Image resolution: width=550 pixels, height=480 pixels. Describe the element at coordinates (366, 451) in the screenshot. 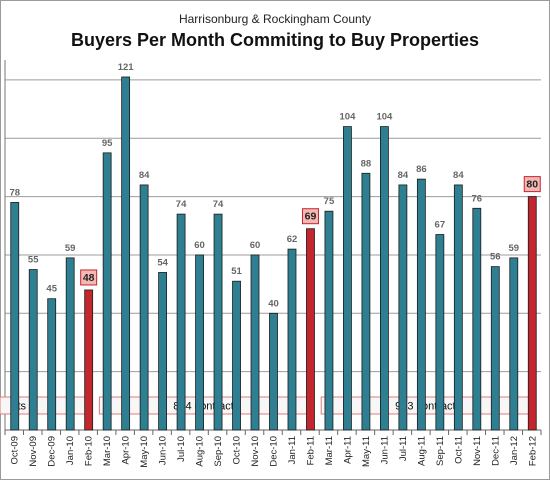

I see `x-tick-label: May-11` at that location.